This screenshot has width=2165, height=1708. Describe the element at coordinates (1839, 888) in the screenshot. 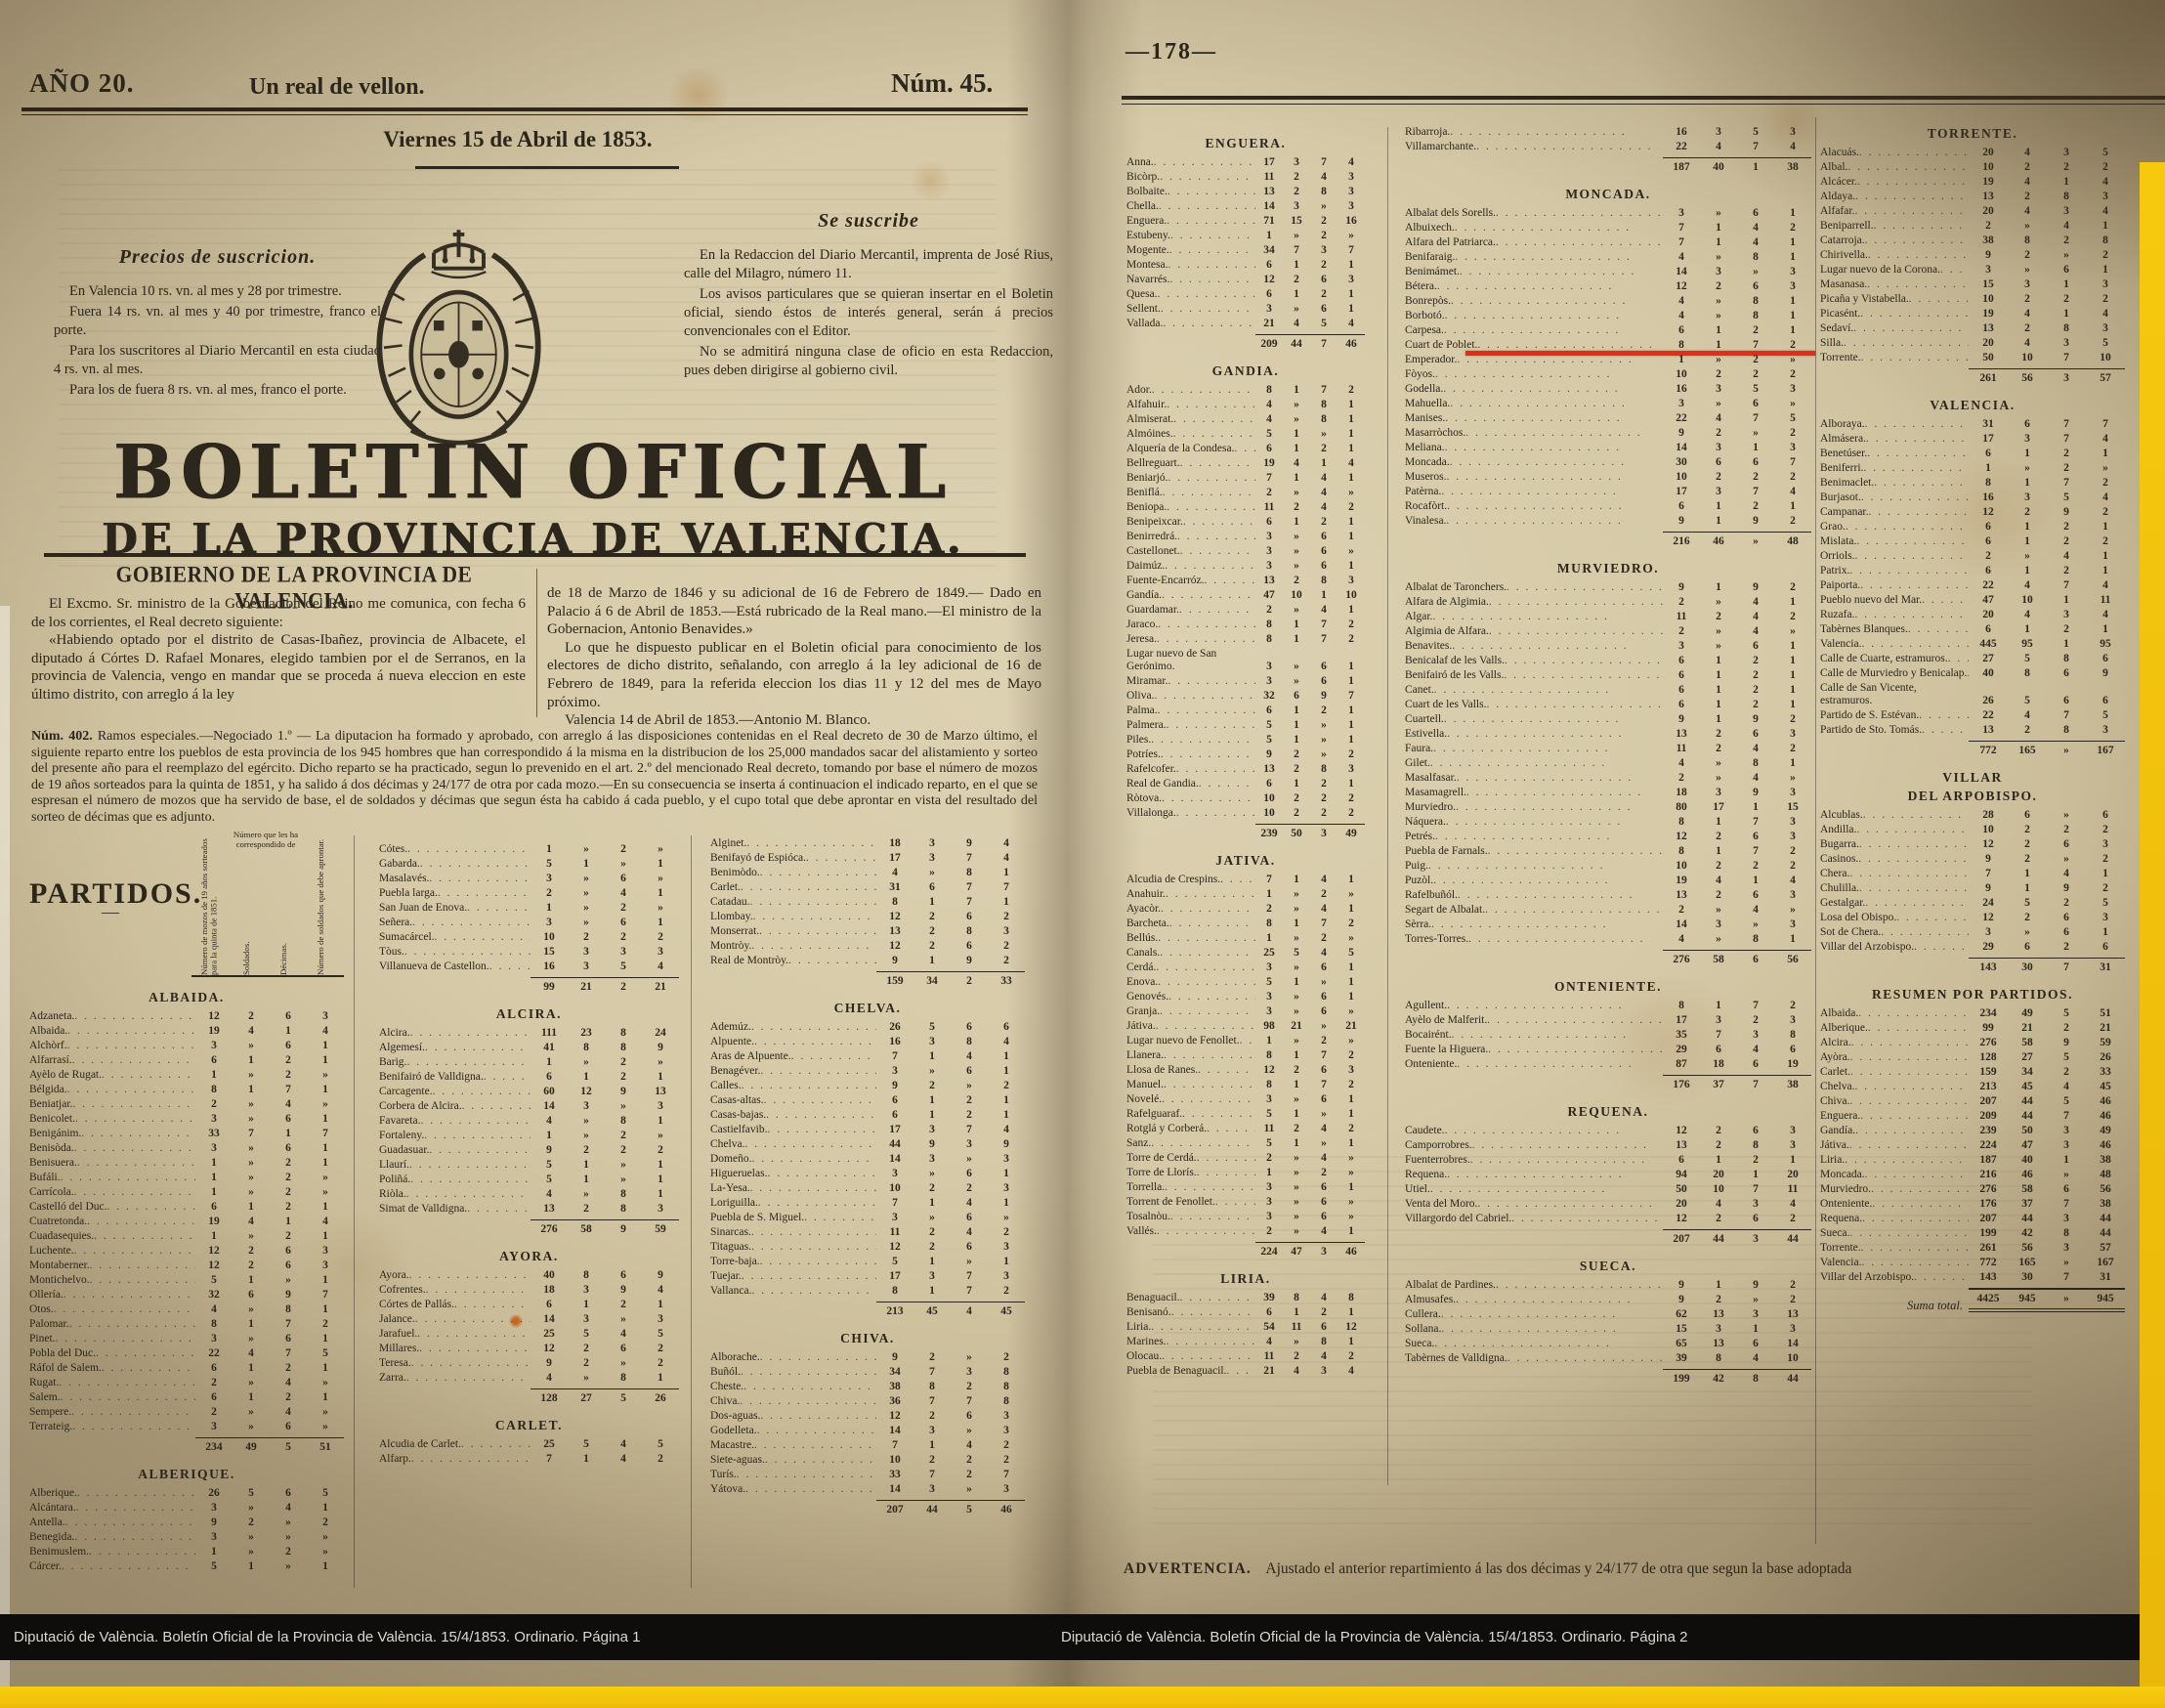

I see `town-name: Chulilla.` at that location.